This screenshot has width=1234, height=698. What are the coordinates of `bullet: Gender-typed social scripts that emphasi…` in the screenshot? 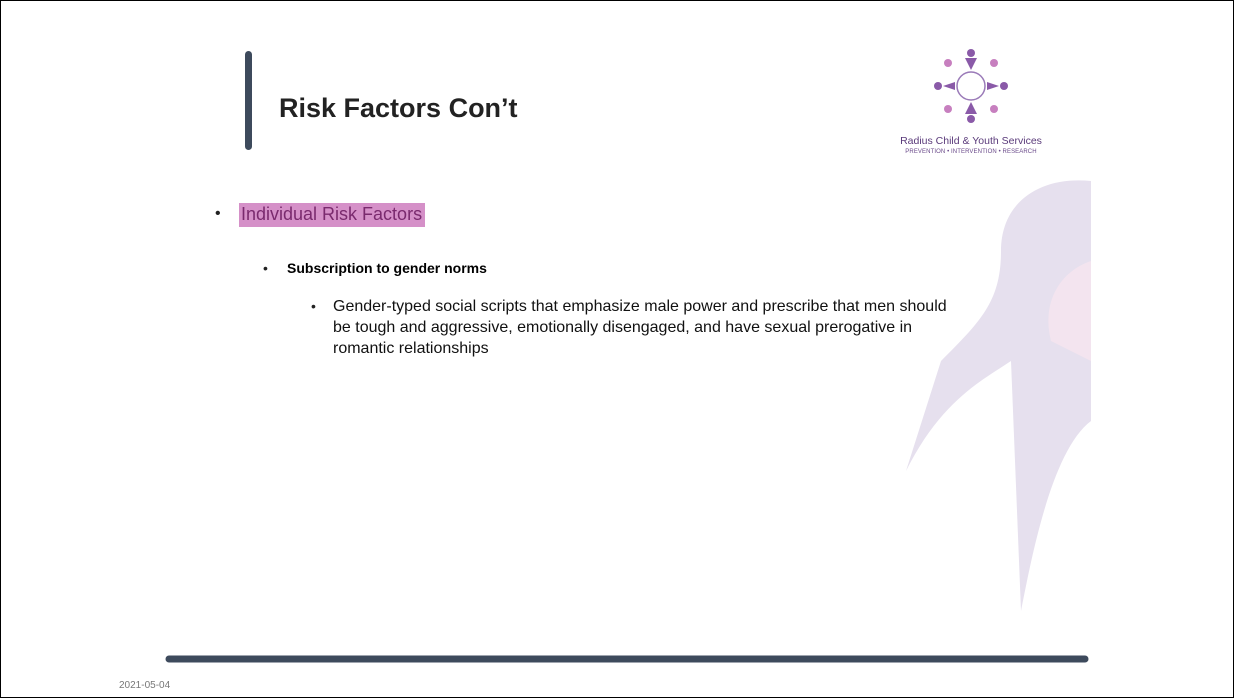 It's located at (640, 327).